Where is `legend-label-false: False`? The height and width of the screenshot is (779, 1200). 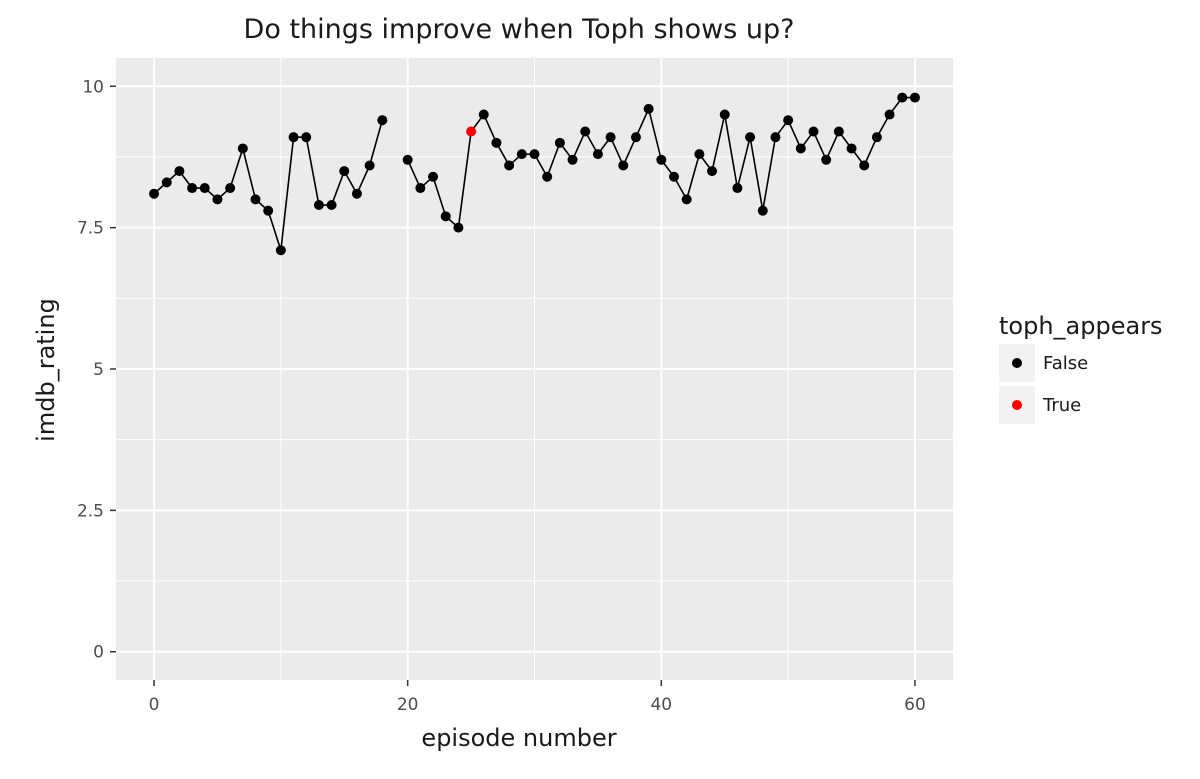 legend-label-false: False is located at coordinates (1065, 363).